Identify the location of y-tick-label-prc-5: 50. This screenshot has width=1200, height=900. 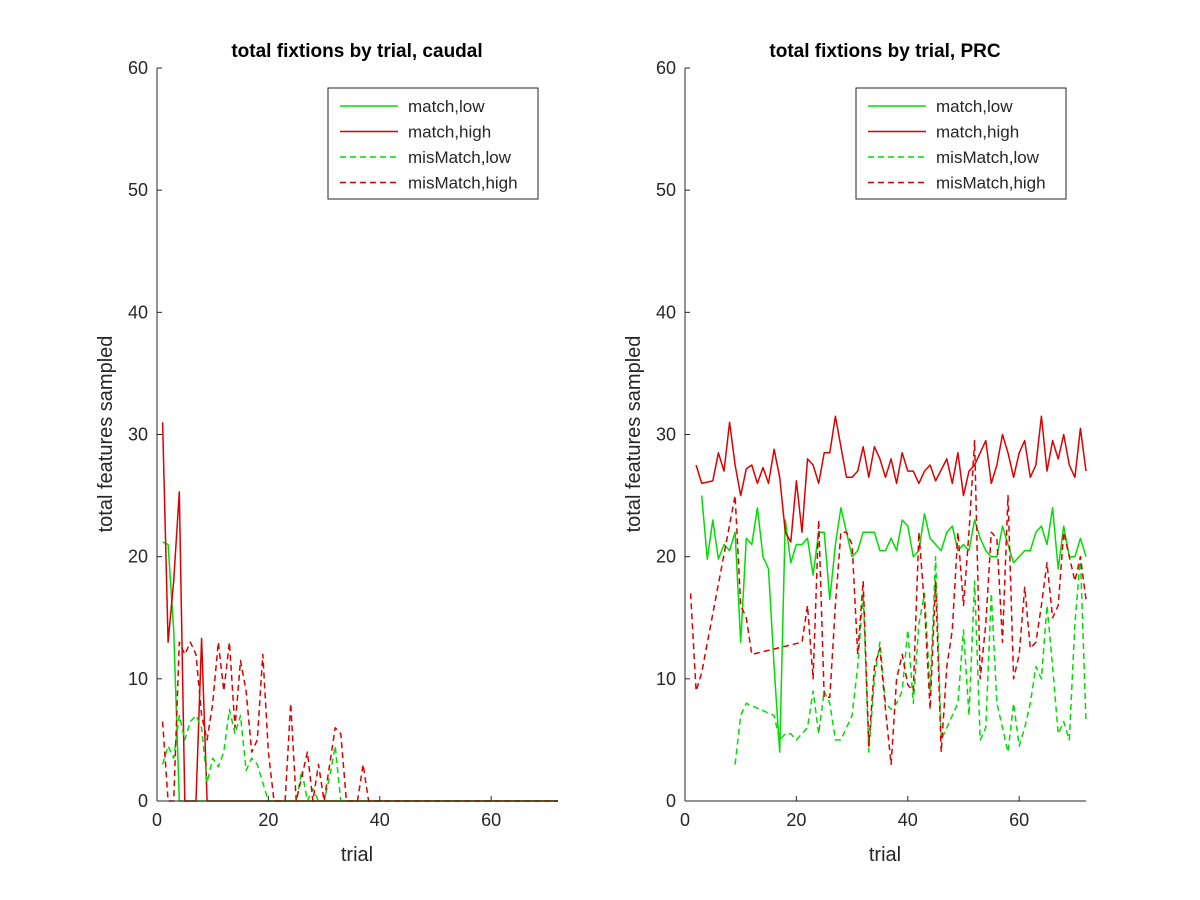
(666, 190).